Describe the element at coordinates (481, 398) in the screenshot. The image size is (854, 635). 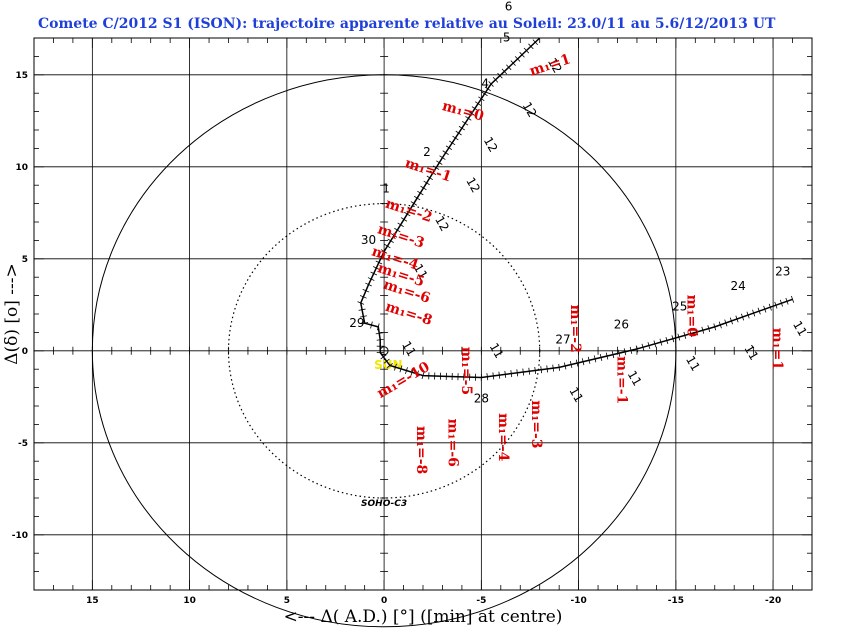
I see `date-label: 28` at that location.